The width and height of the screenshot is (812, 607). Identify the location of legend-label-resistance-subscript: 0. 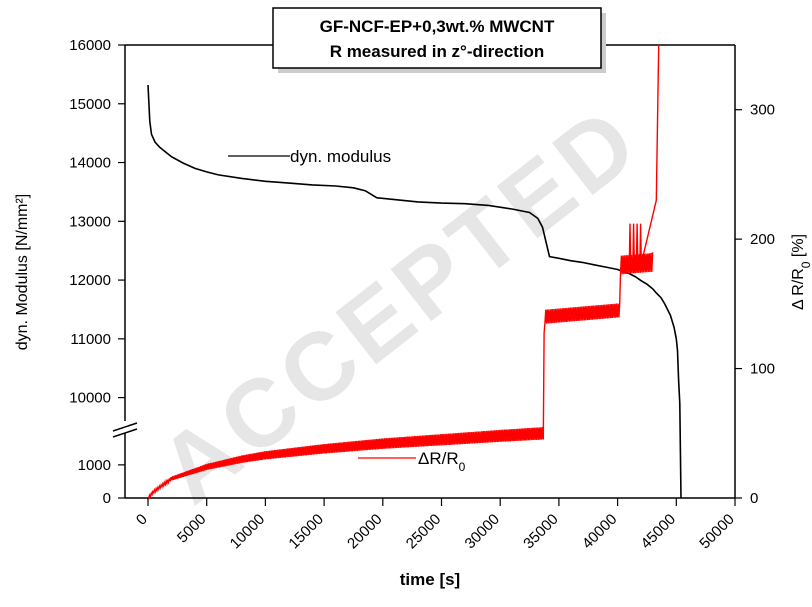
(462, 467).